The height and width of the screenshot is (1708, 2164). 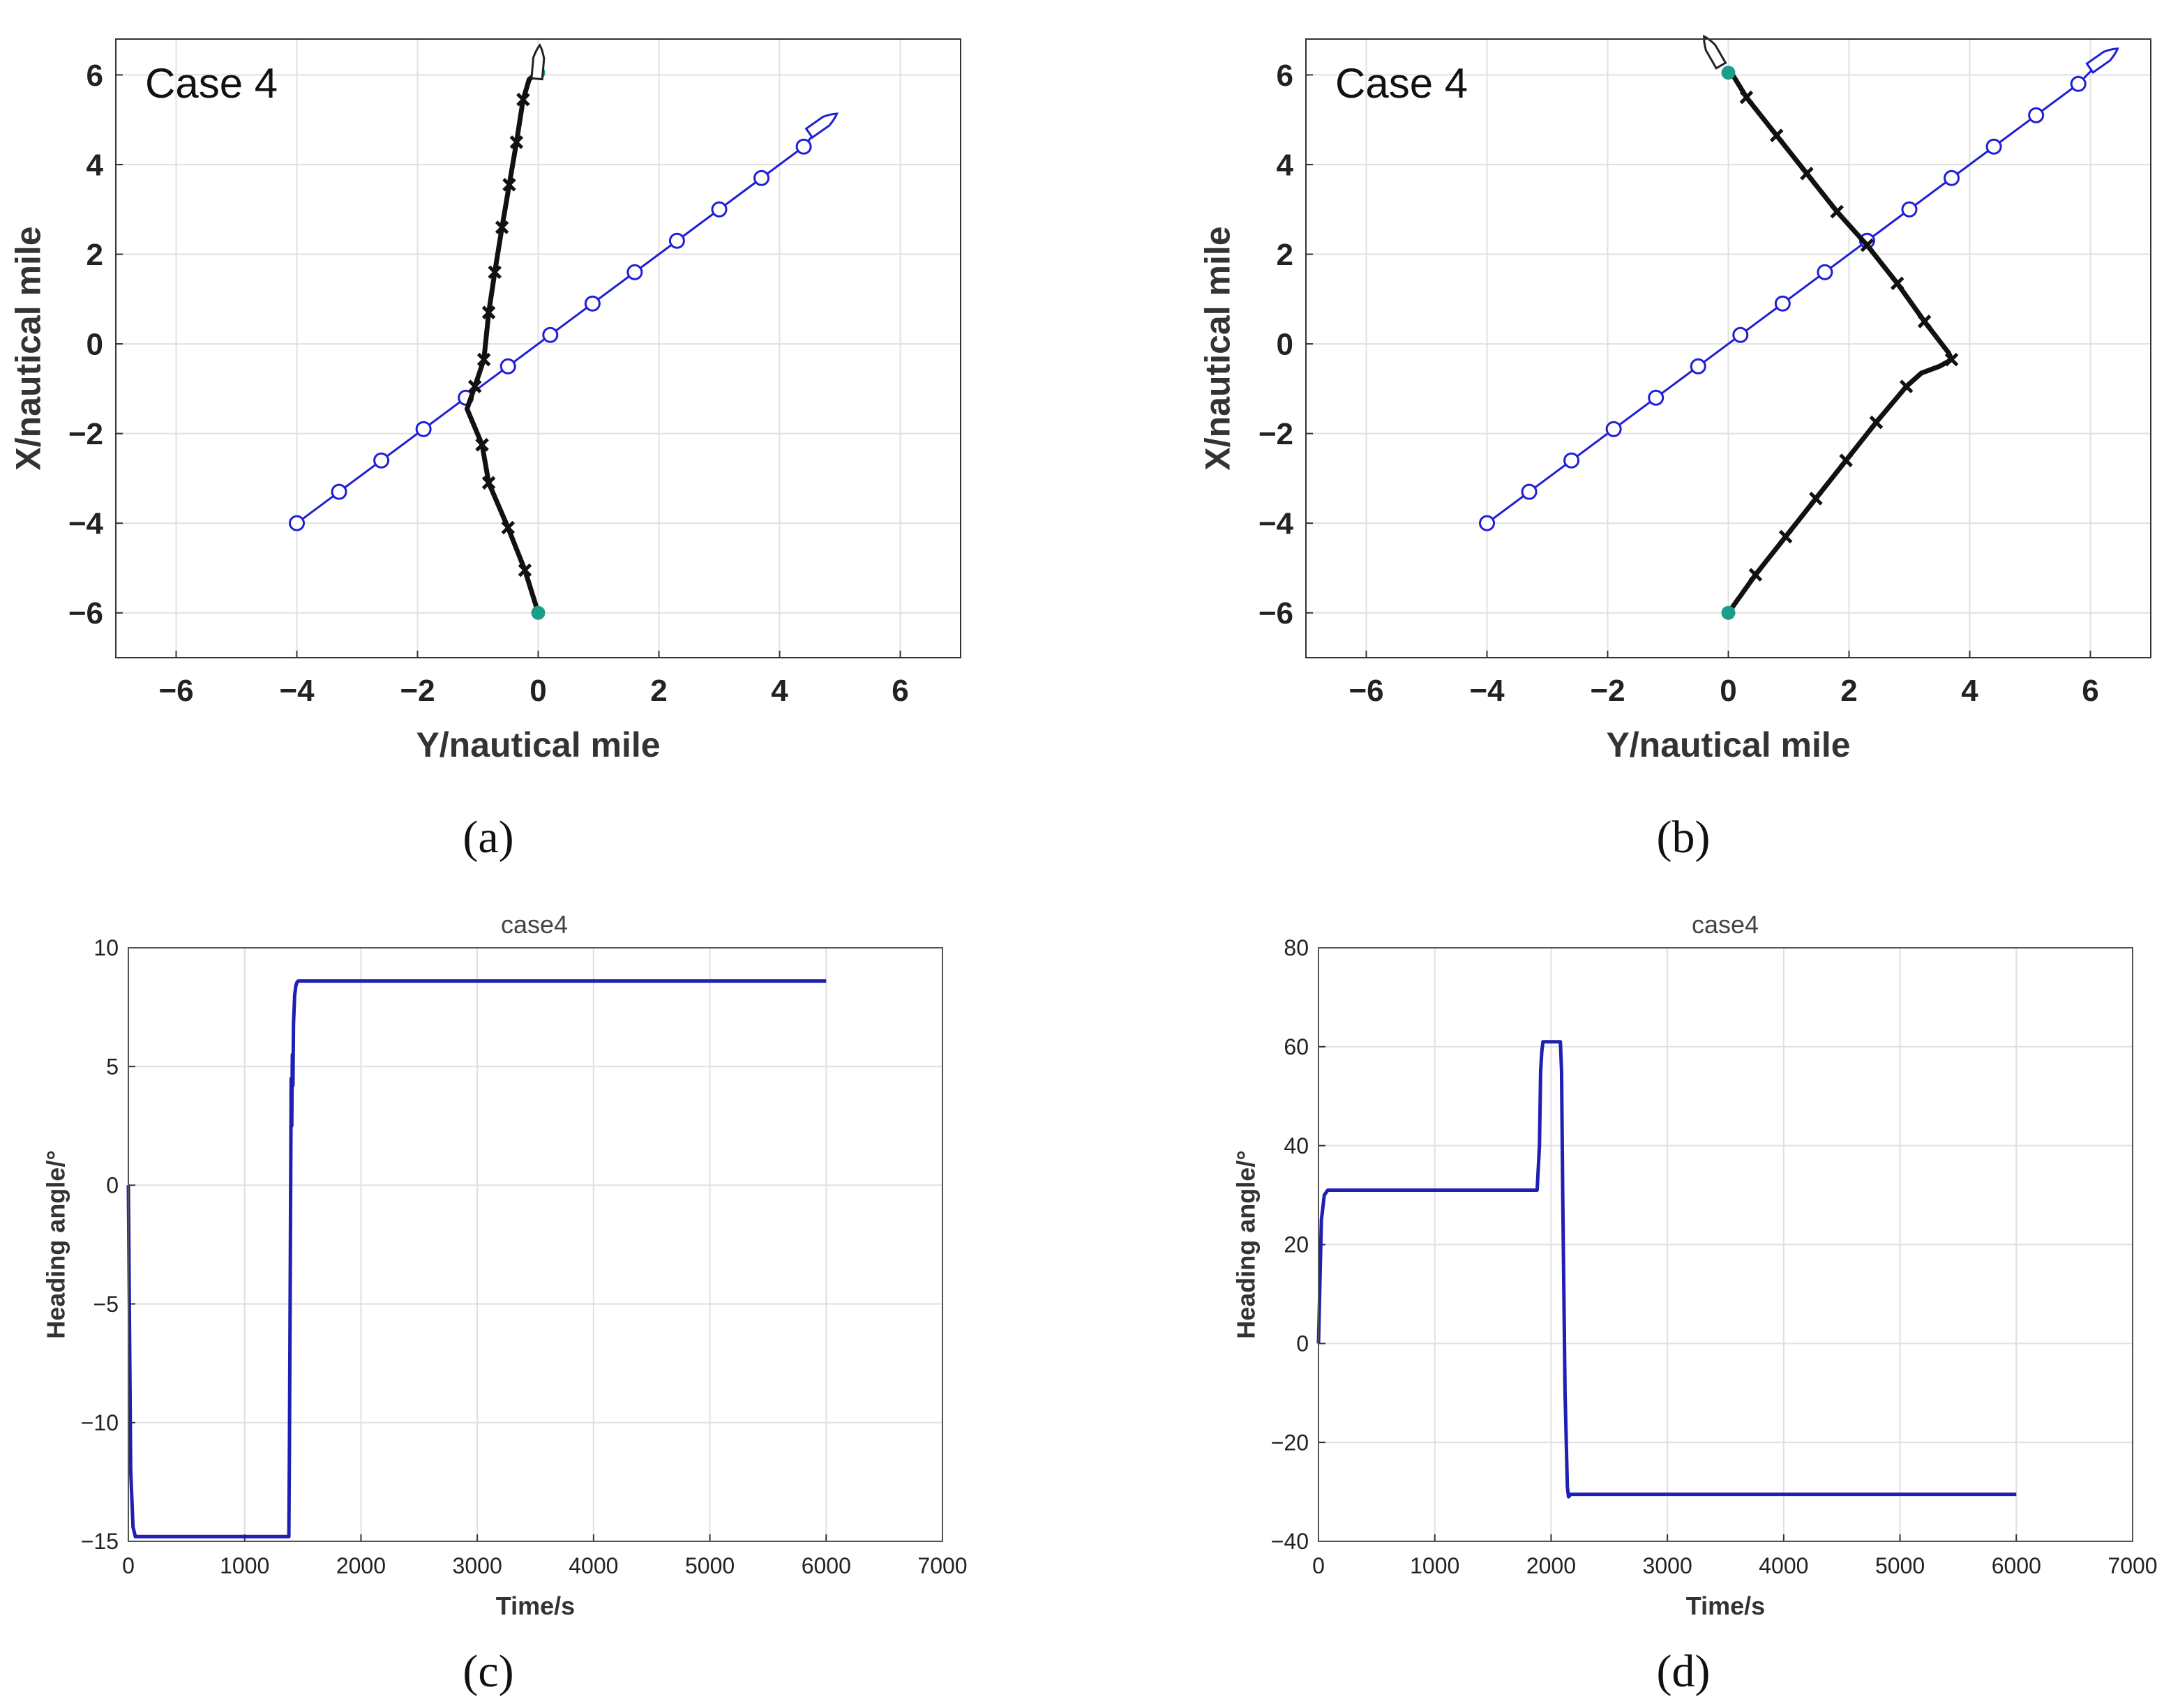 I want to click on panel-a-label: (a), so click(x=488, y=837).